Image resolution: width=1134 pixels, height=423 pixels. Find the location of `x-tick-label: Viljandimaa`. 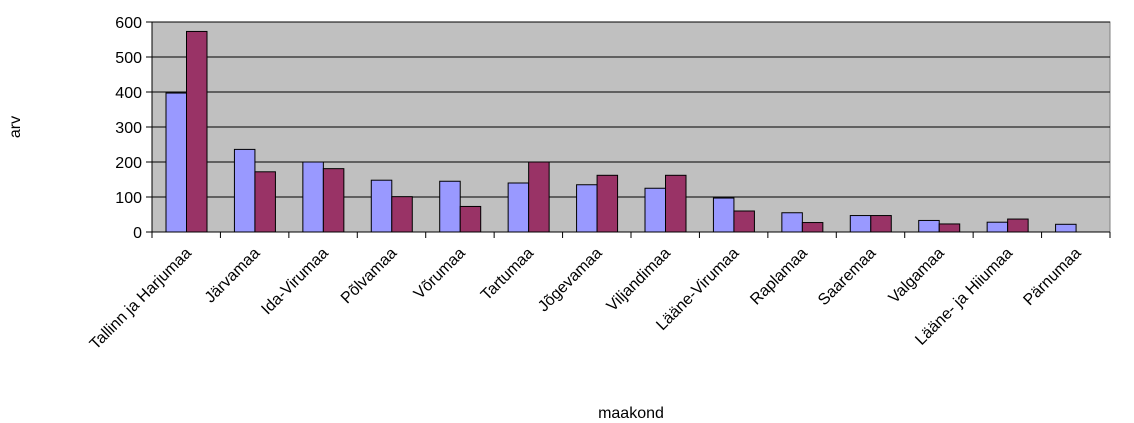

x-tick-label: Viljandimaa is located at coordinates (639, 280).